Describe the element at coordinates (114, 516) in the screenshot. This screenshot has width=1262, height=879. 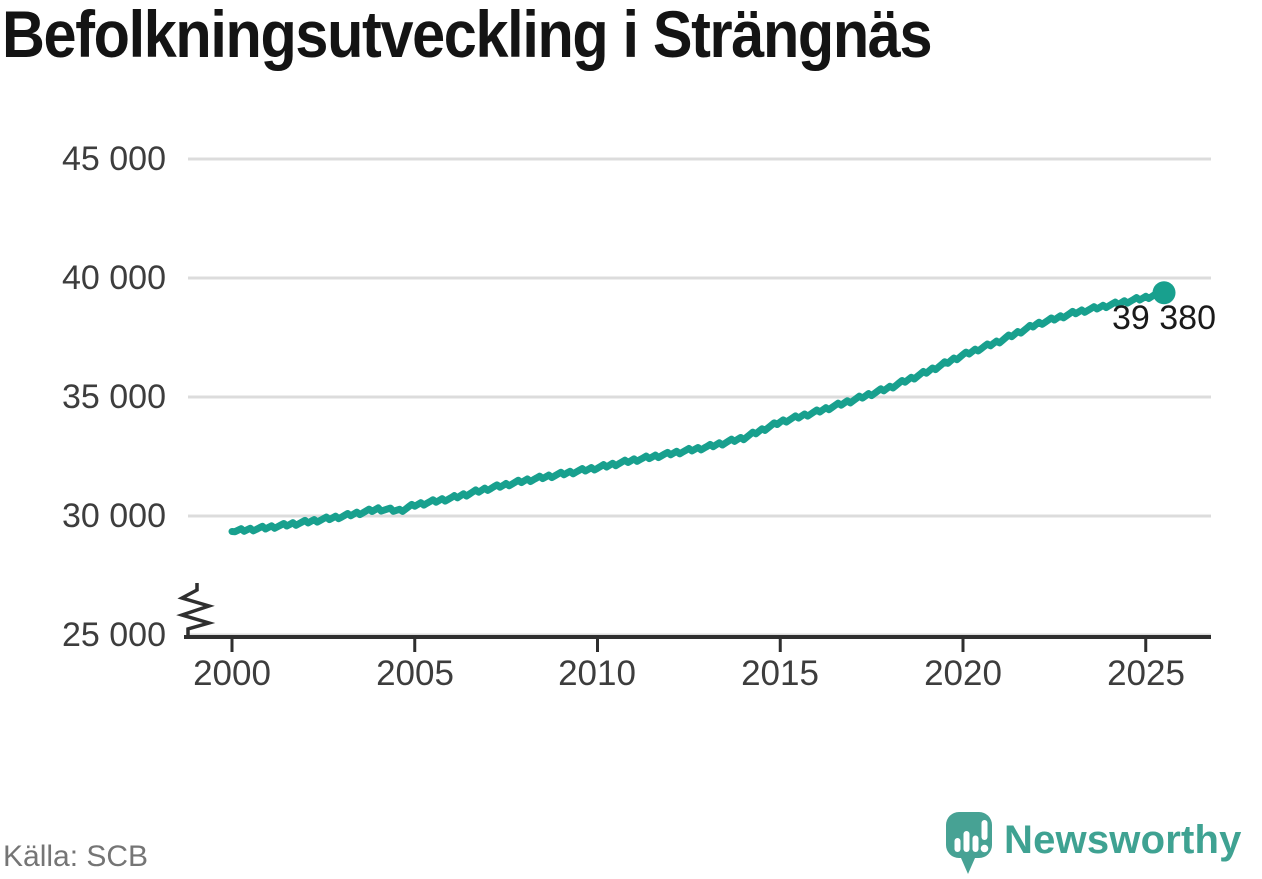
I see `y-tick-label-30000: 30 000` at that location.